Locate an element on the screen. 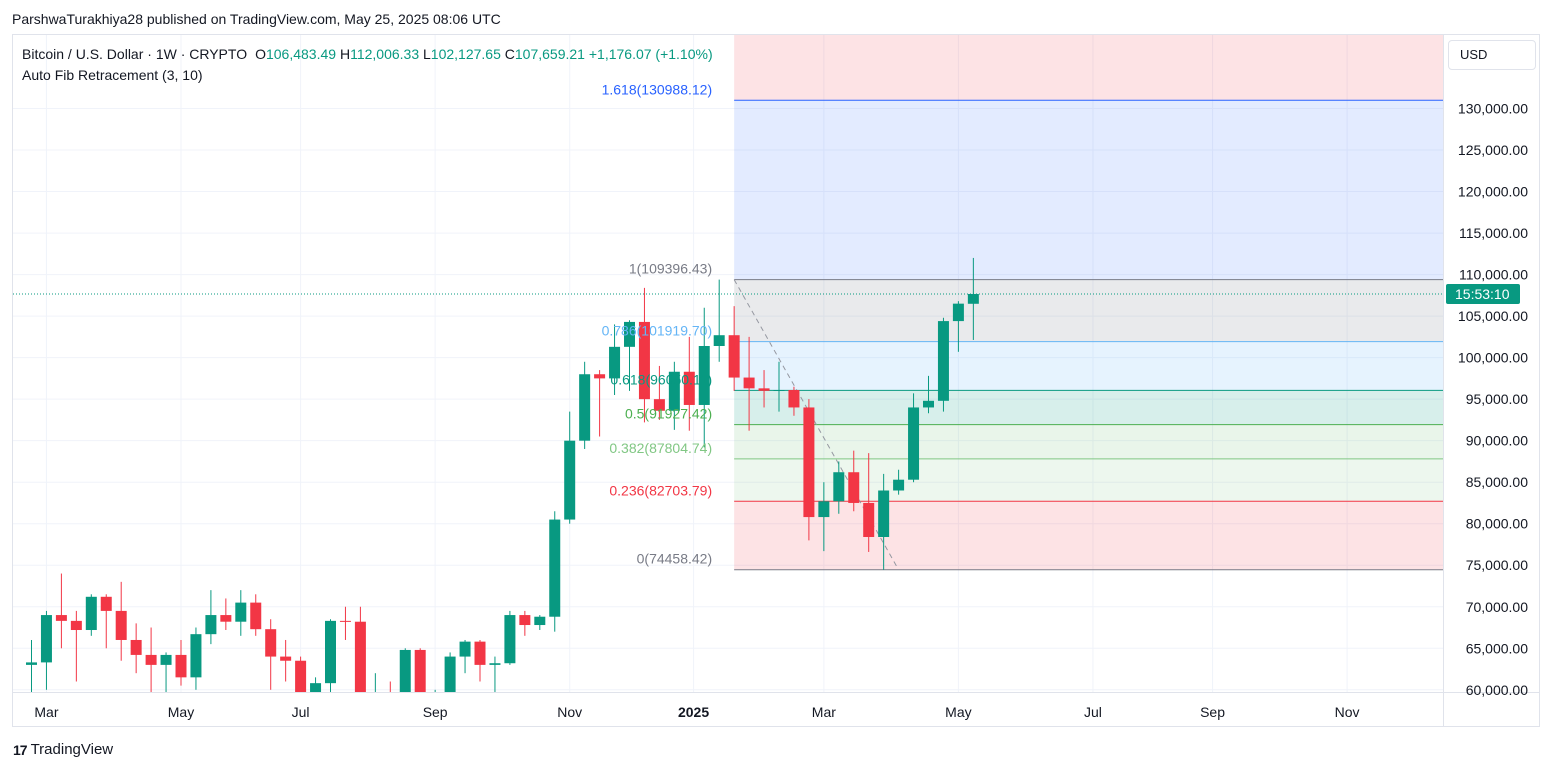  open-label: O is located at coordinates (260, 54).